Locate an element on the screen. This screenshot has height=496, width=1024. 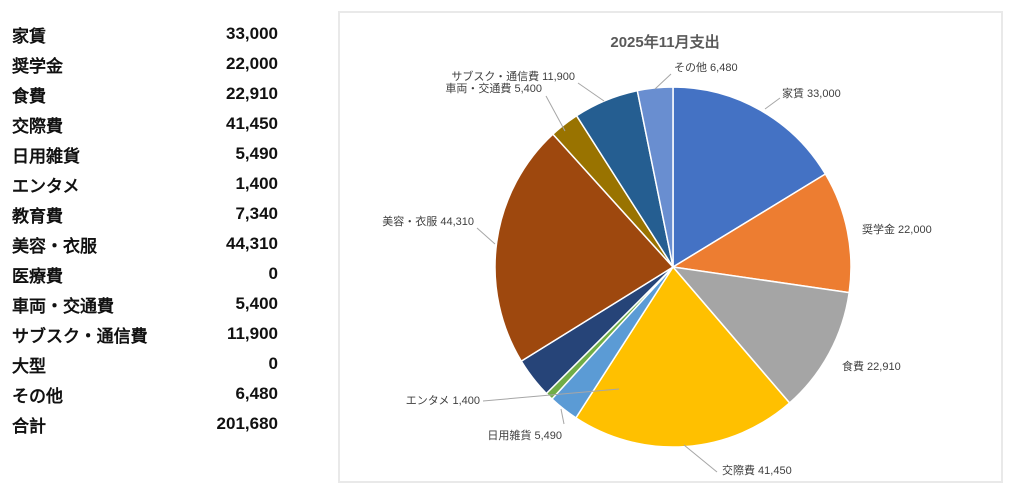
chart-title: 2025年11月支出 is located at coordinates (664, 42).